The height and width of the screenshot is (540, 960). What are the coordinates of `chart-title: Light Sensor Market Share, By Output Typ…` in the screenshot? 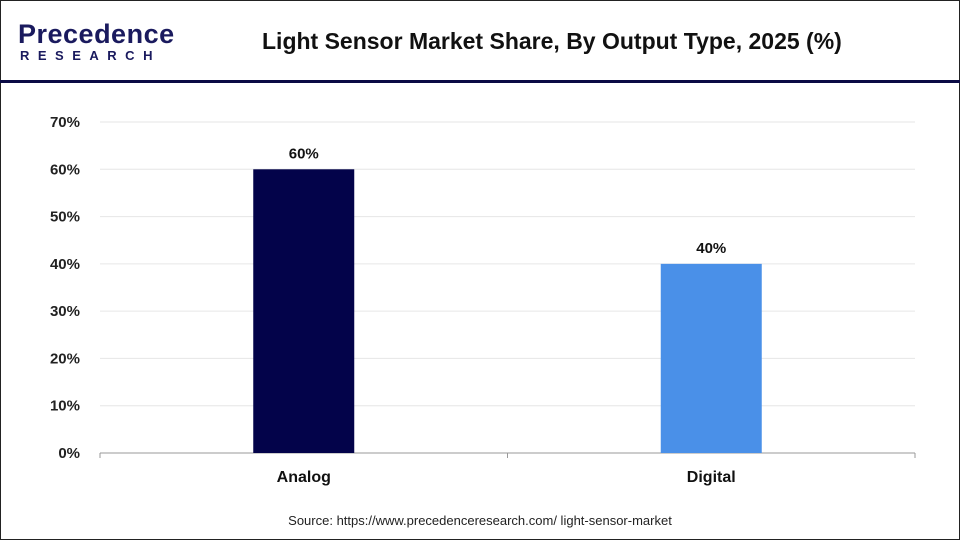 It's located at (552, 41).